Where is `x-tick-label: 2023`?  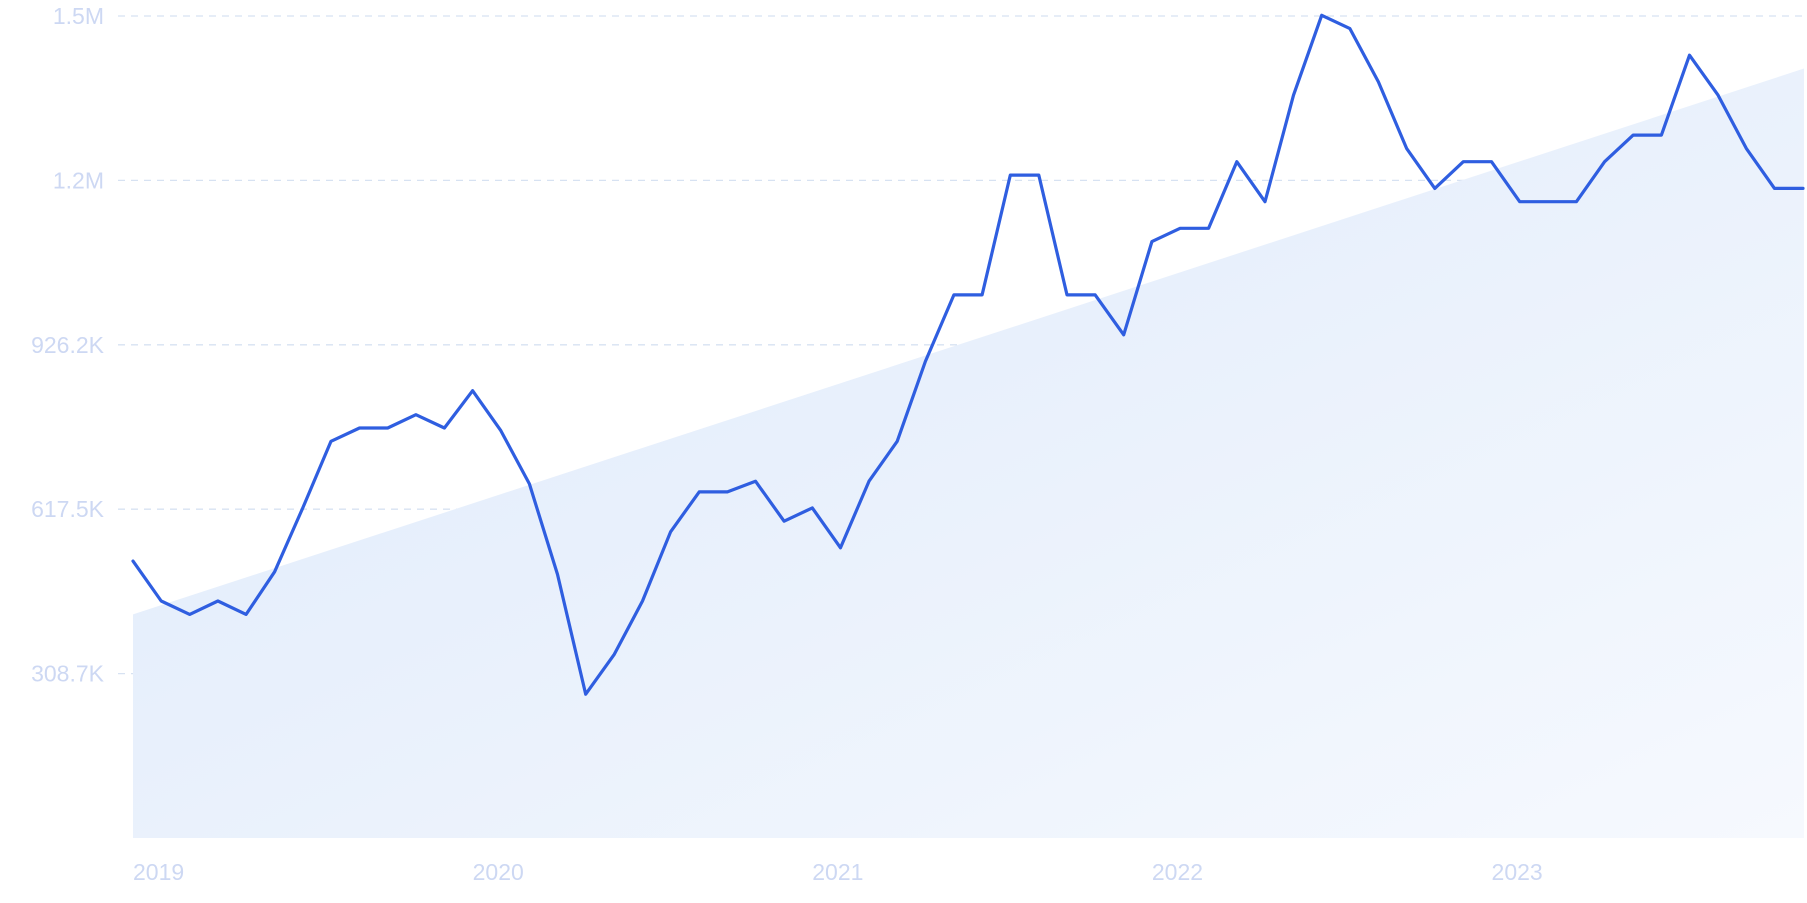 x-tick-label: 2023 is located at coordinates (1517, 872).